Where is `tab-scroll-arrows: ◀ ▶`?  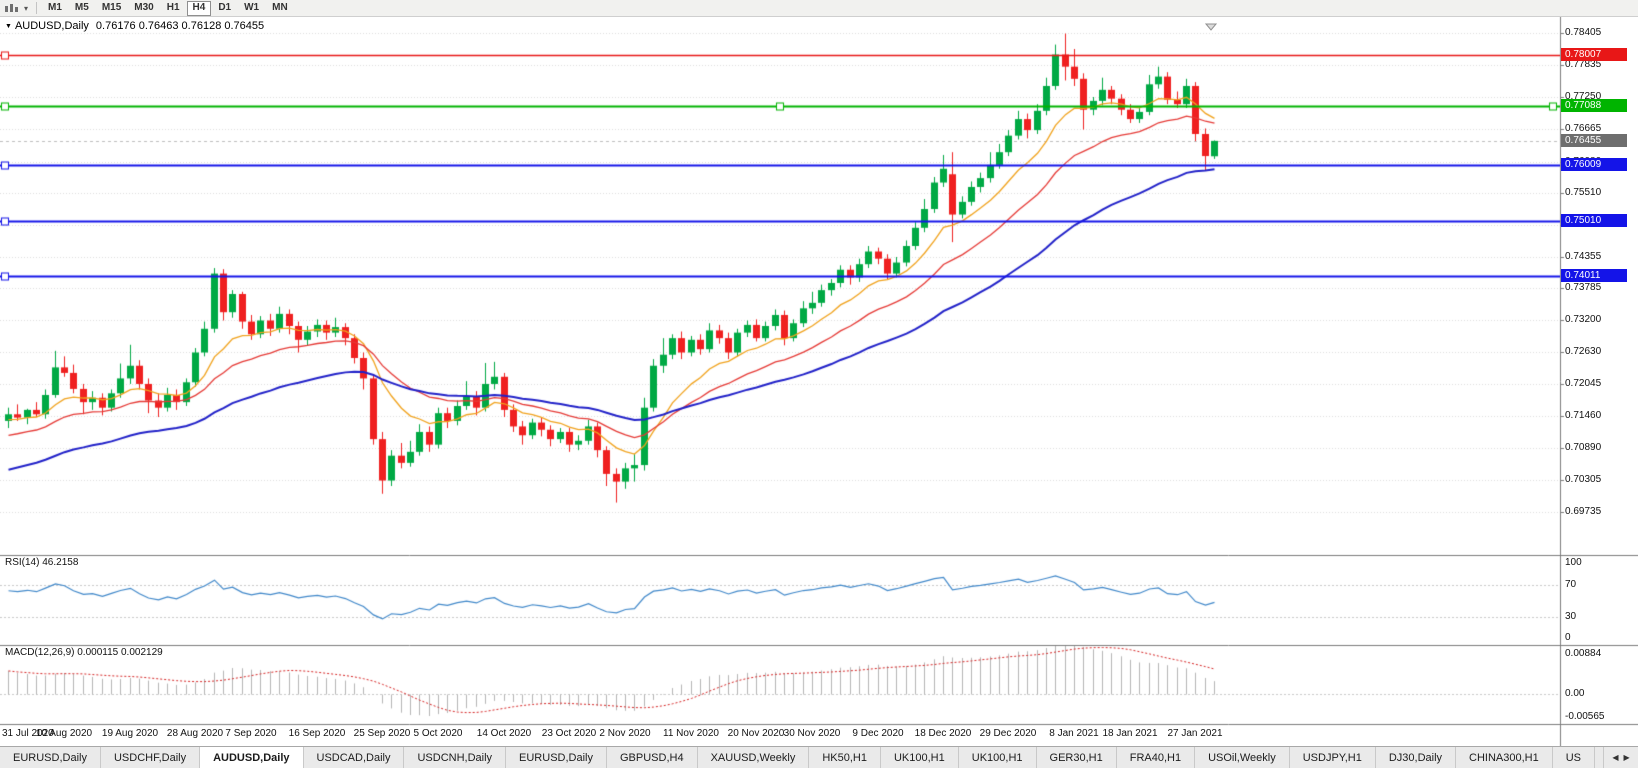 tab-scroll-arrows: ◀ ▶ is located at coordinates (1620, 757).